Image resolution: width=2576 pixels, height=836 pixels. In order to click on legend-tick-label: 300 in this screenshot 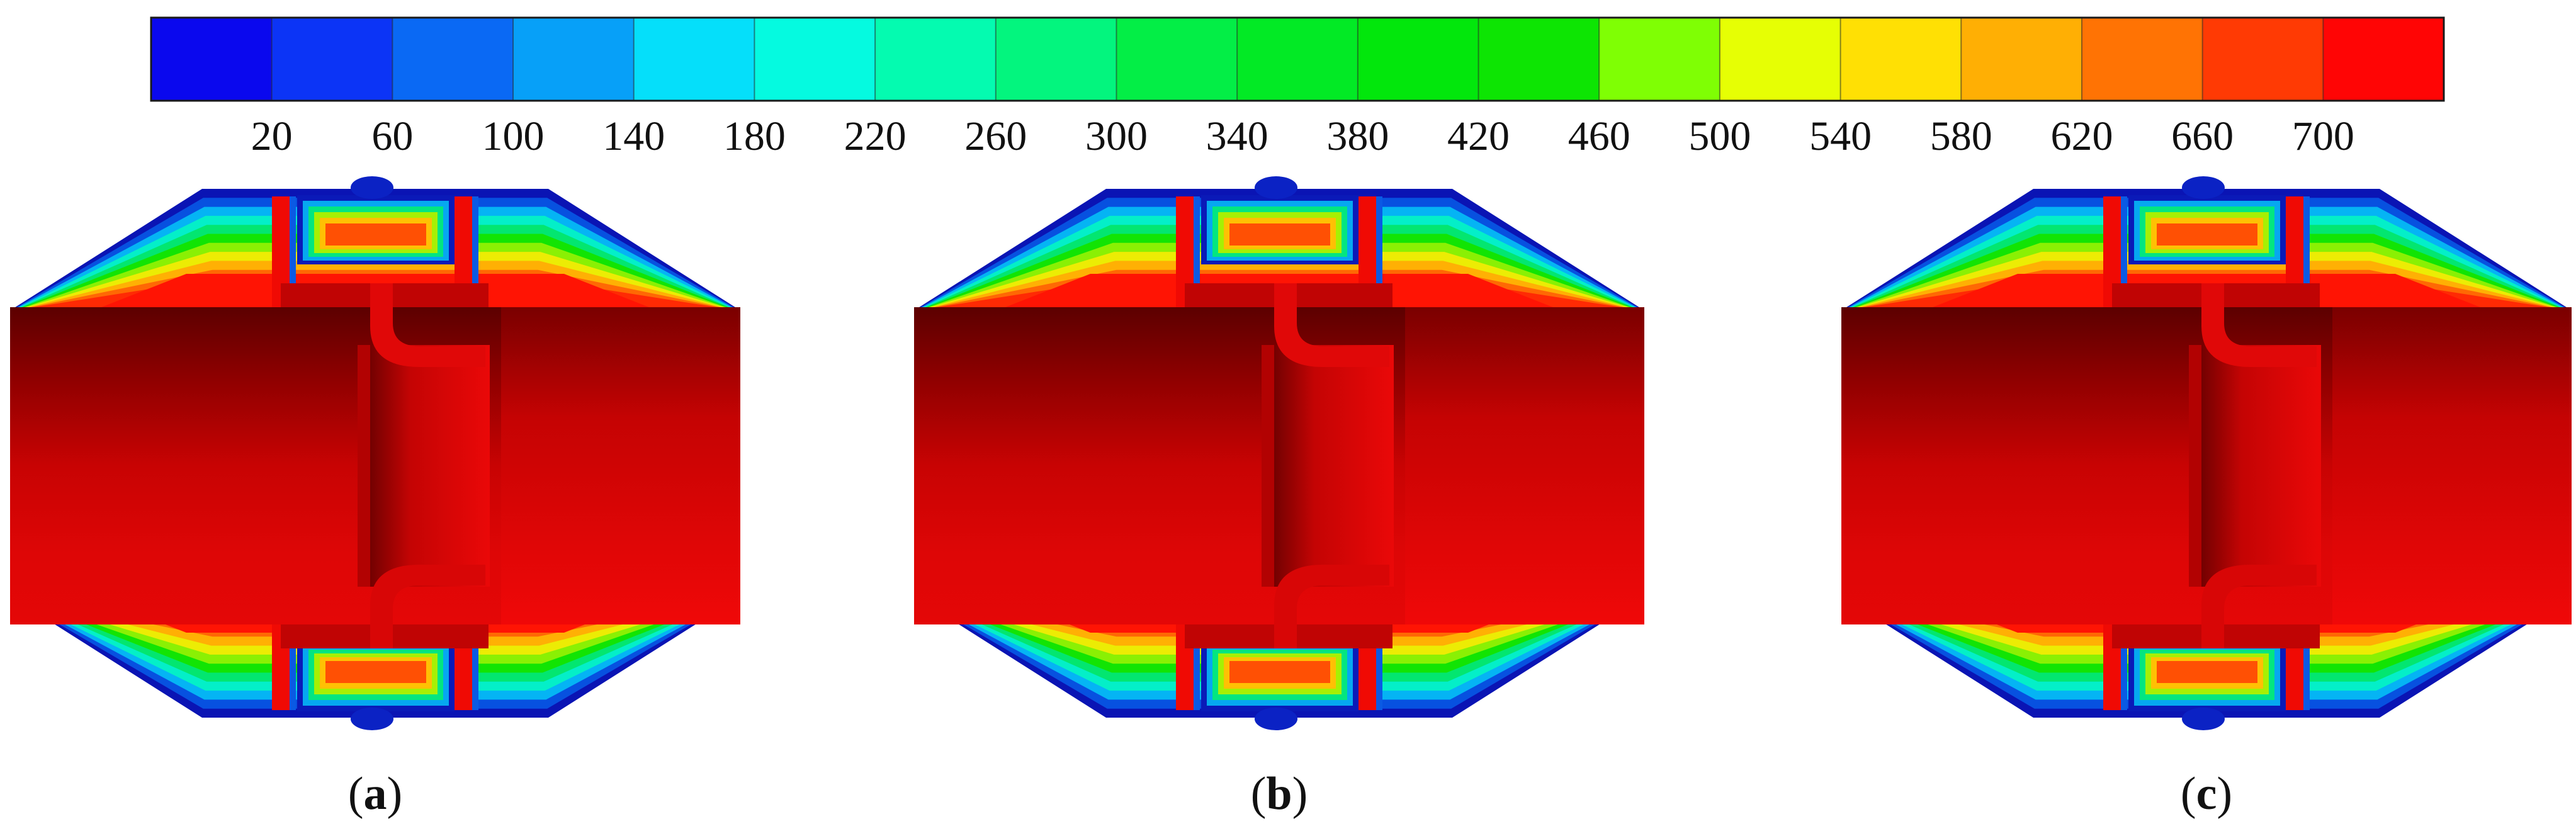, I will do `click(1116, 136)`.